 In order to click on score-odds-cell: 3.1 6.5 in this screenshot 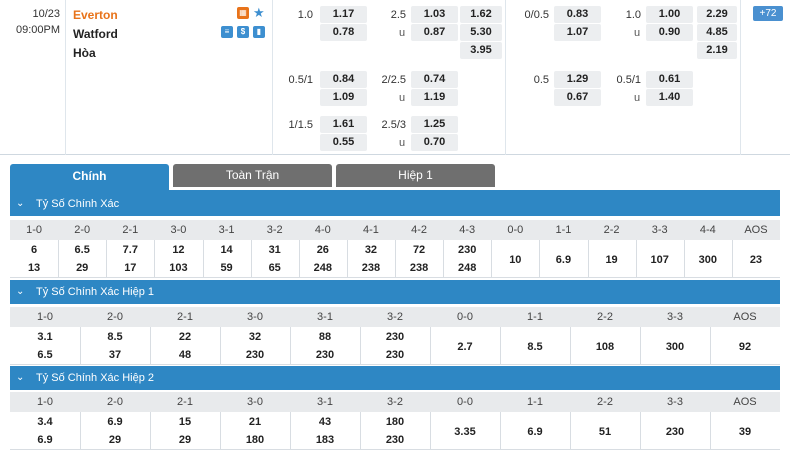, I will do `click(45, 346)`.